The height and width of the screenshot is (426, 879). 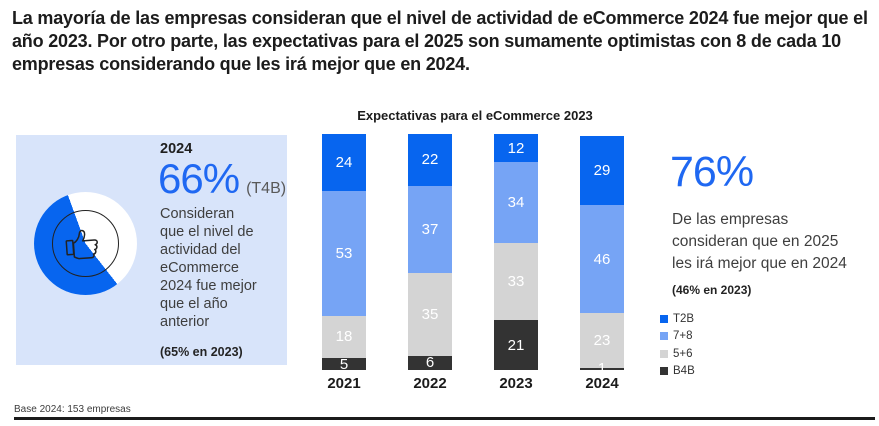 I want to click on bar-value-label: 18, so click(x=344, y=337).